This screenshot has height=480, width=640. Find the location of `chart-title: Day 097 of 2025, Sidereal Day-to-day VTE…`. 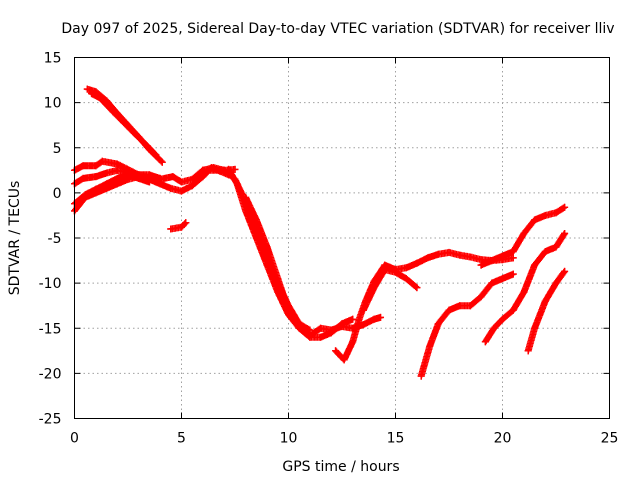

chart-title: Day 097 of 2025, Sidereal Day-to-day VTE… is located at coordinates (337, 29).